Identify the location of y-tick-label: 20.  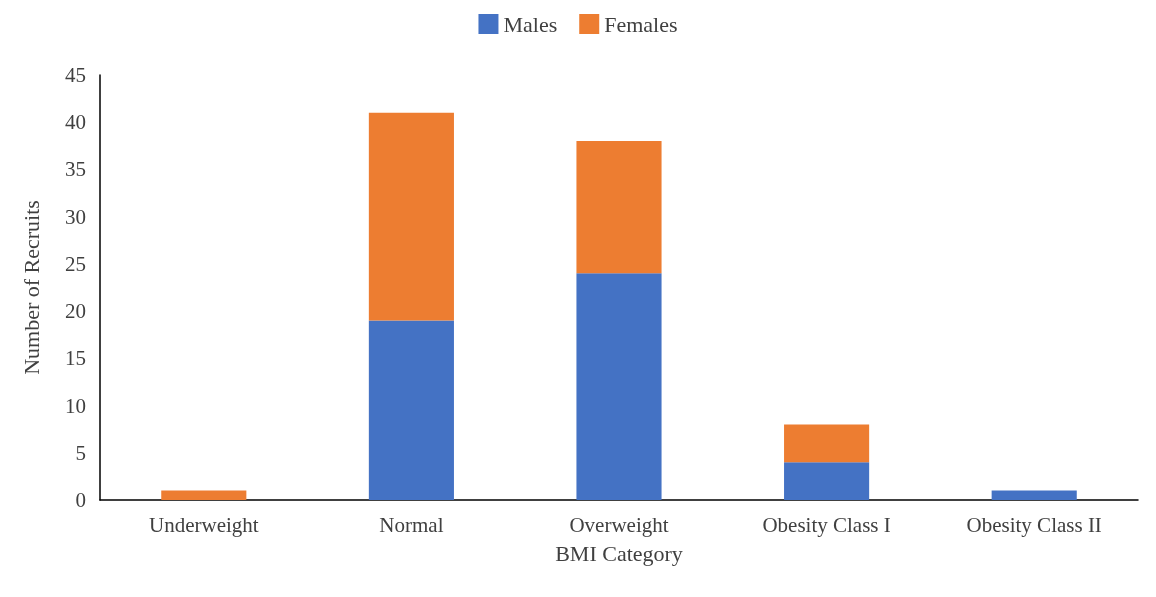
(75, 311).